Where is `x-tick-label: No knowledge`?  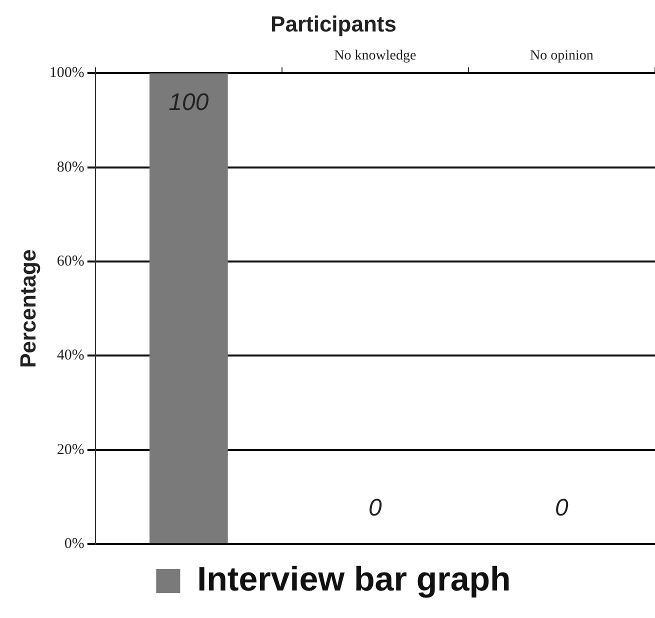
x-tick-label: No knowledge is located at coordinates (375, 56).